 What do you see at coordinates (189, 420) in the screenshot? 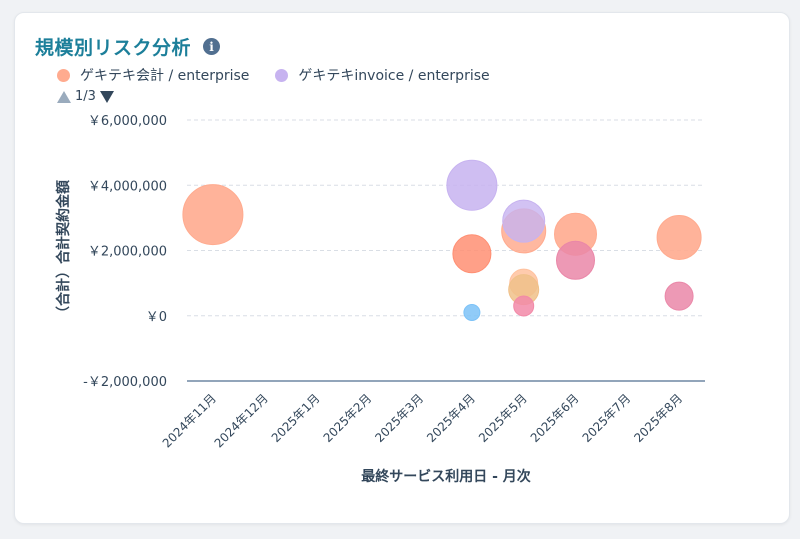
I see `x-tick-label: 2024年11月` at bounding box center [189, 420].